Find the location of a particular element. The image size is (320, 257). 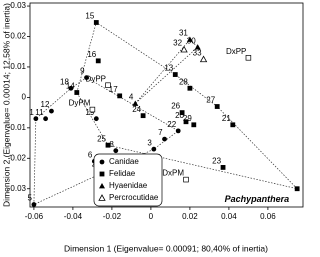

y-tick-label: 0.01 is located at coordinates (18, 66).